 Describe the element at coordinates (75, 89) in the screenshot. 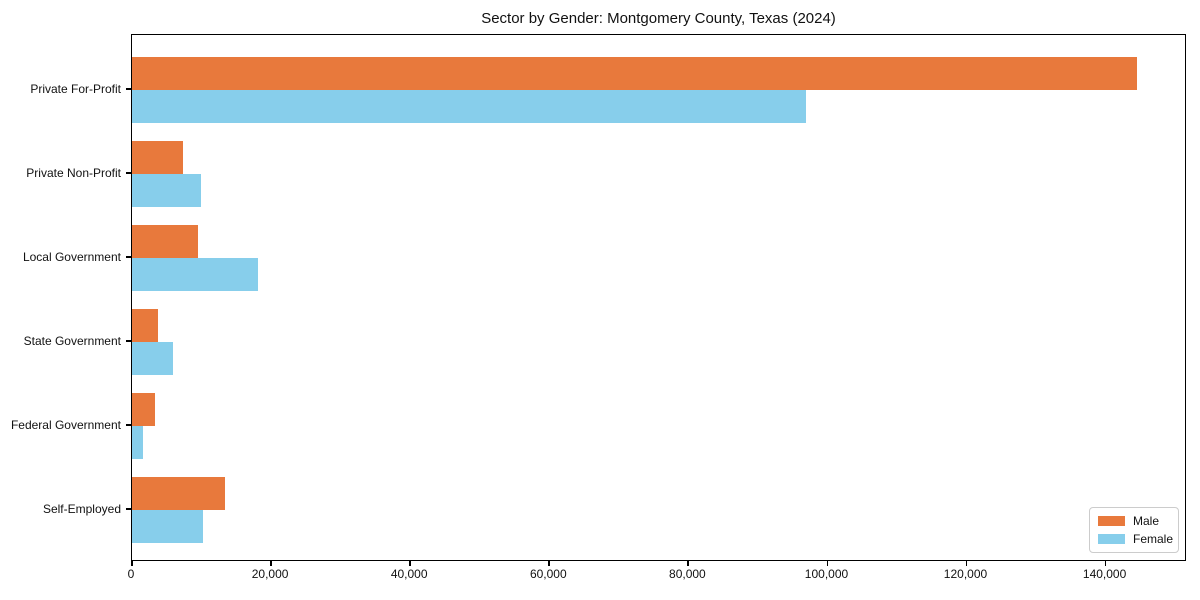

I see `y-axis-category-label: Private For-Profit` at that location.